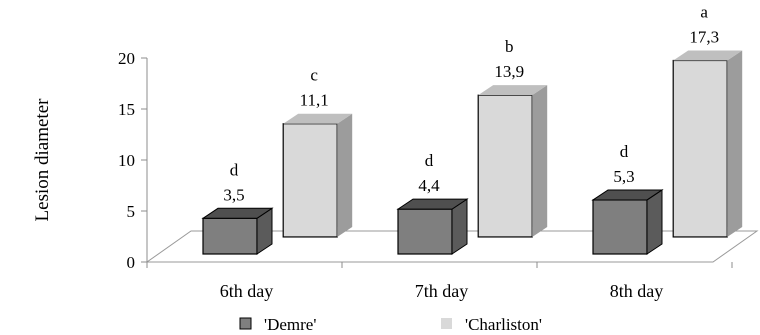 This screenshot has width=760, height=335. I want to click on y-axis-label: Lesion diameter, so click(42, 160).